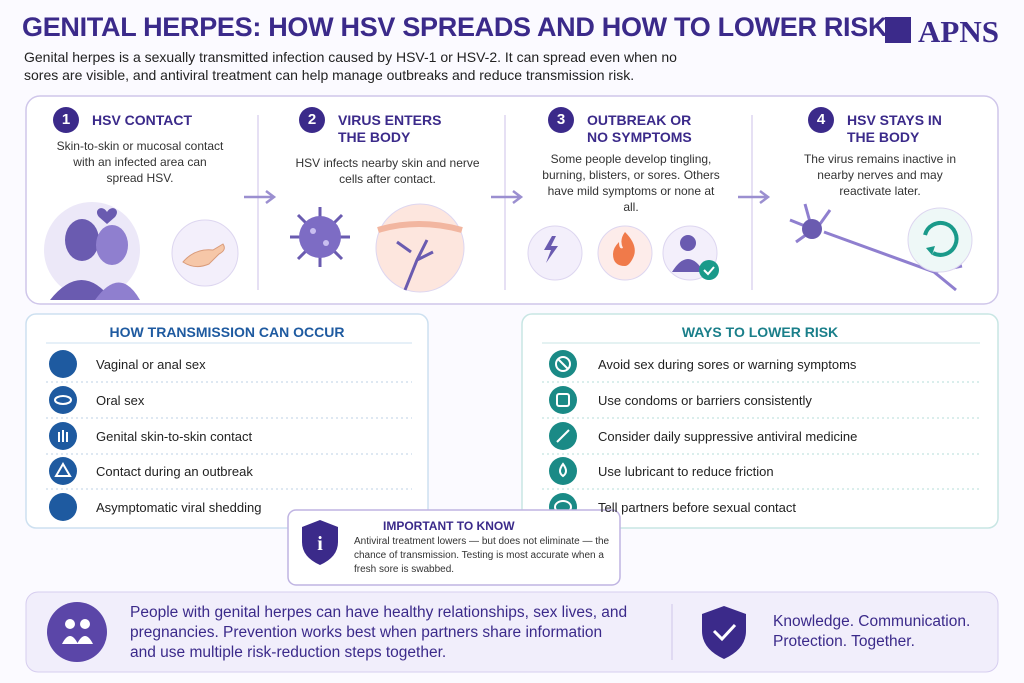 Image resolution: width=1024 pixels, height=683 pixels. I want to click on icon-glyphs, so click(313, 435).